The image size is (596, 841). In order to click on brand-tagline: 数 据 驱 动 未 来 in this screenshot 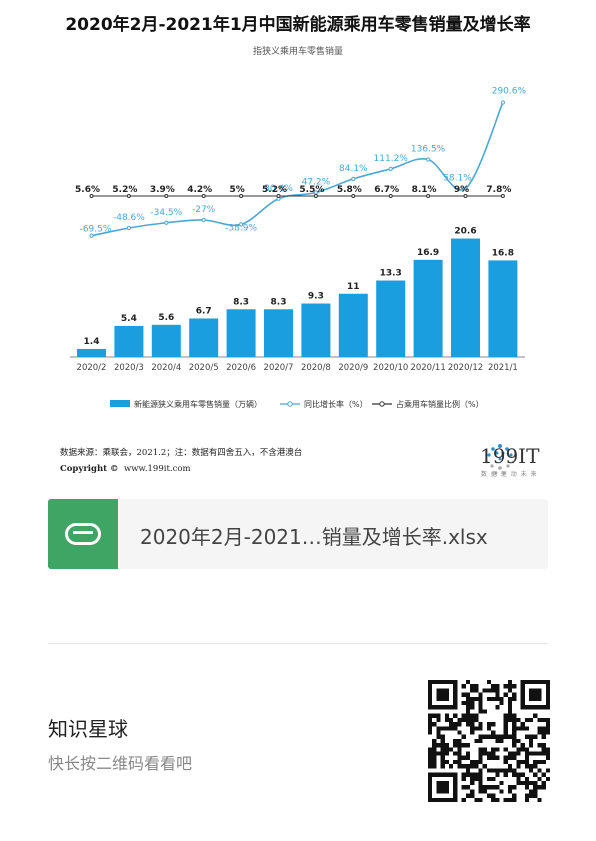, I will do `click(509, 474)`.